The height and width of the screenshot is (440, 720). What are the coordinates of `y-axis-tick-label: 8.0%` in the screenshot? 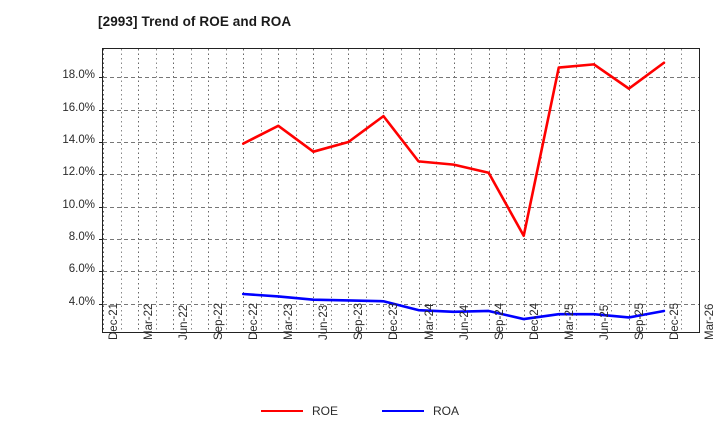 It's located at (81, 237).